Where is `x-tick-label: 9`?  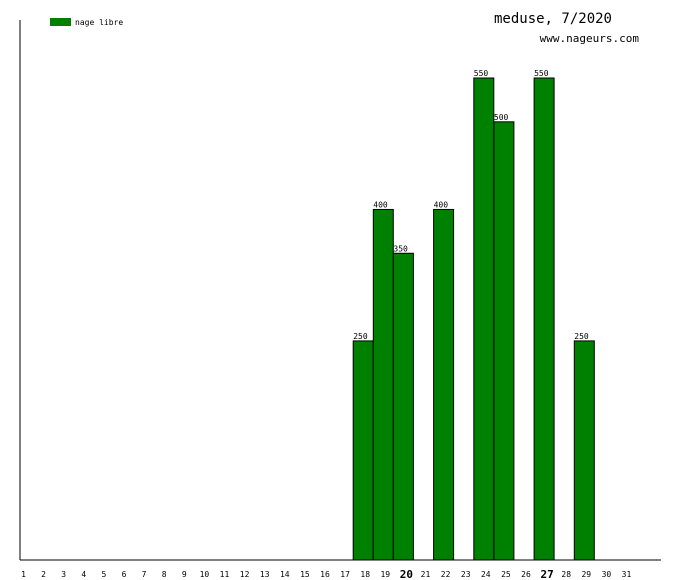 x-tick-label: 9 is located at coordinates (184, 574).